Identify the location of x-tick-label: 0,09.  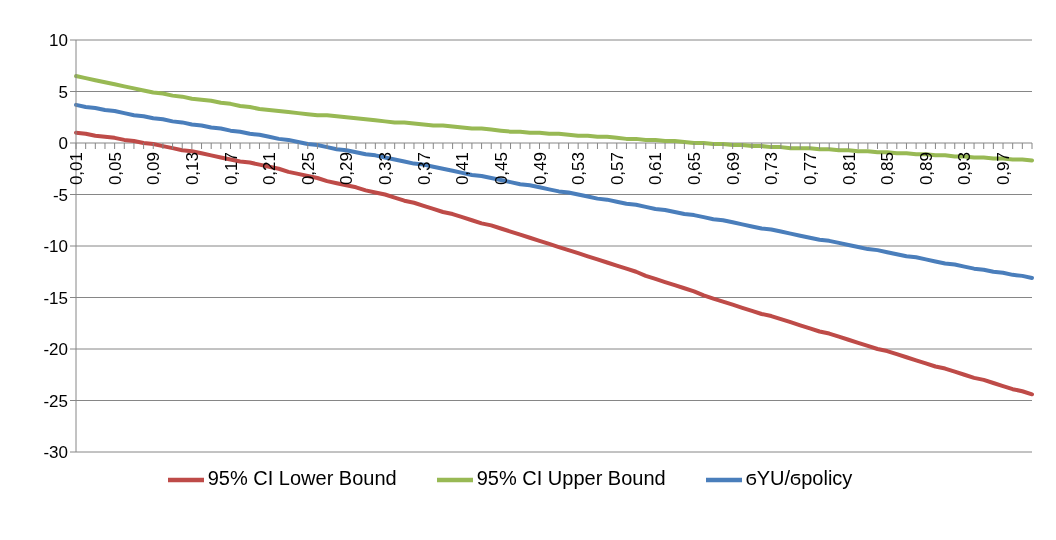
(154, 169).